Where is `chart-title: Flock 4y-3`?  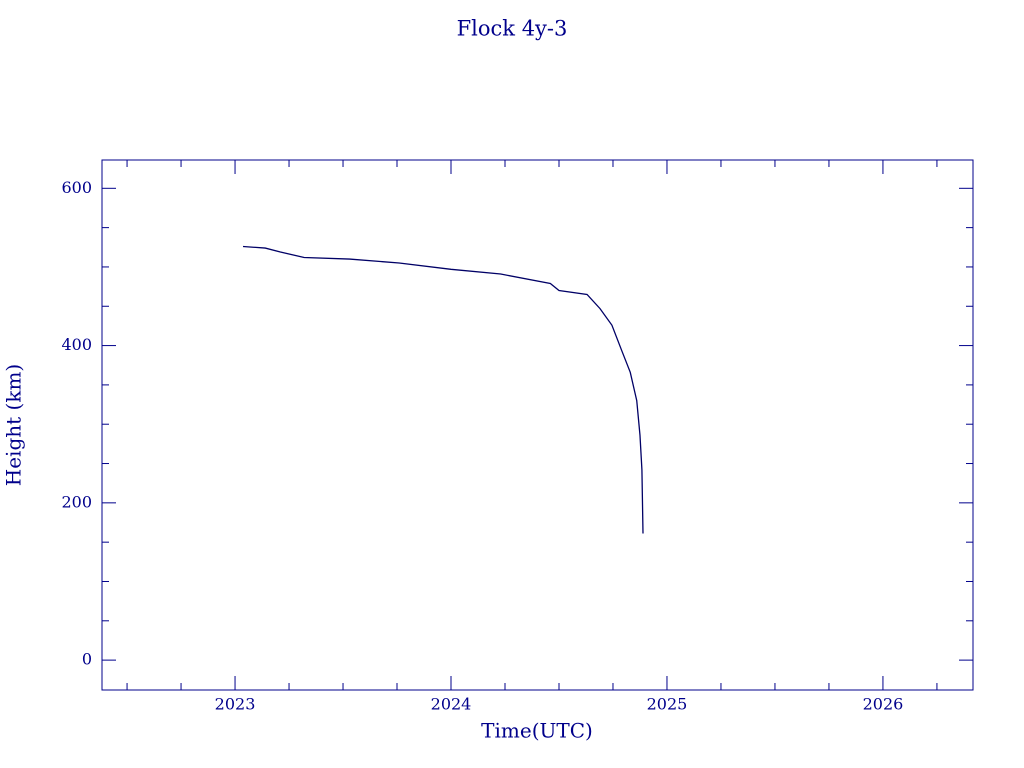
chart-title: Flock 4y-3 is located at coordinates (512, 29).